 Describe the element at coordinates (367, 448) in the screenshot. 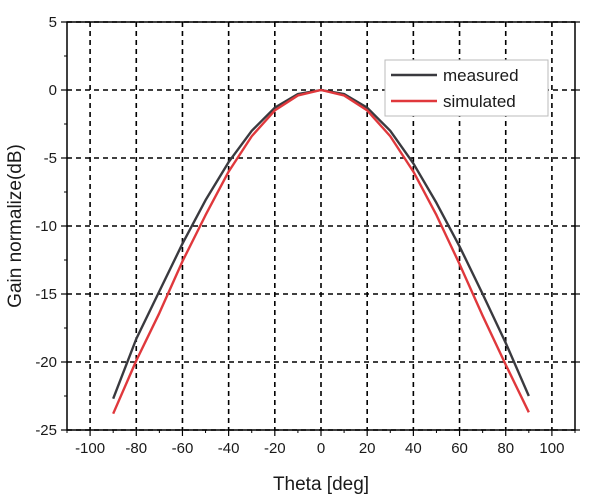

I see `x-tick-label: 20` at that location.